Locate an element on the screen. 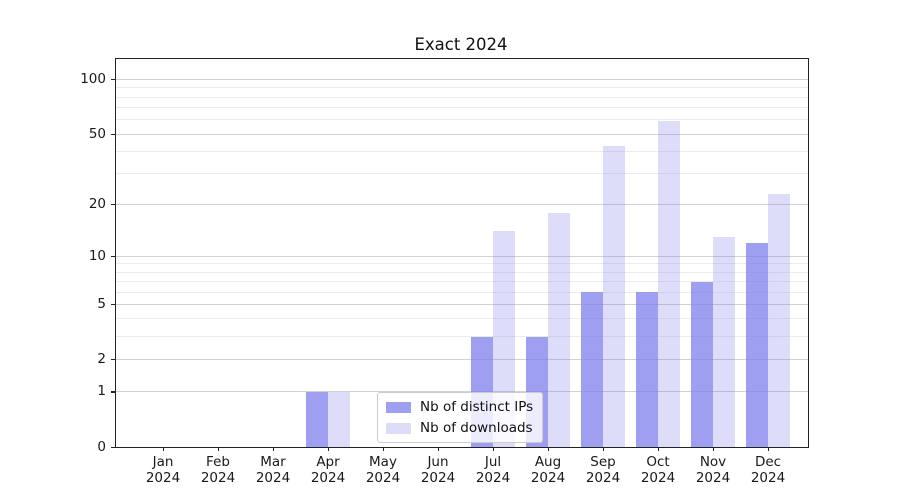  x-tick-label: Mar 2024 is located at coordinates (273, 470).